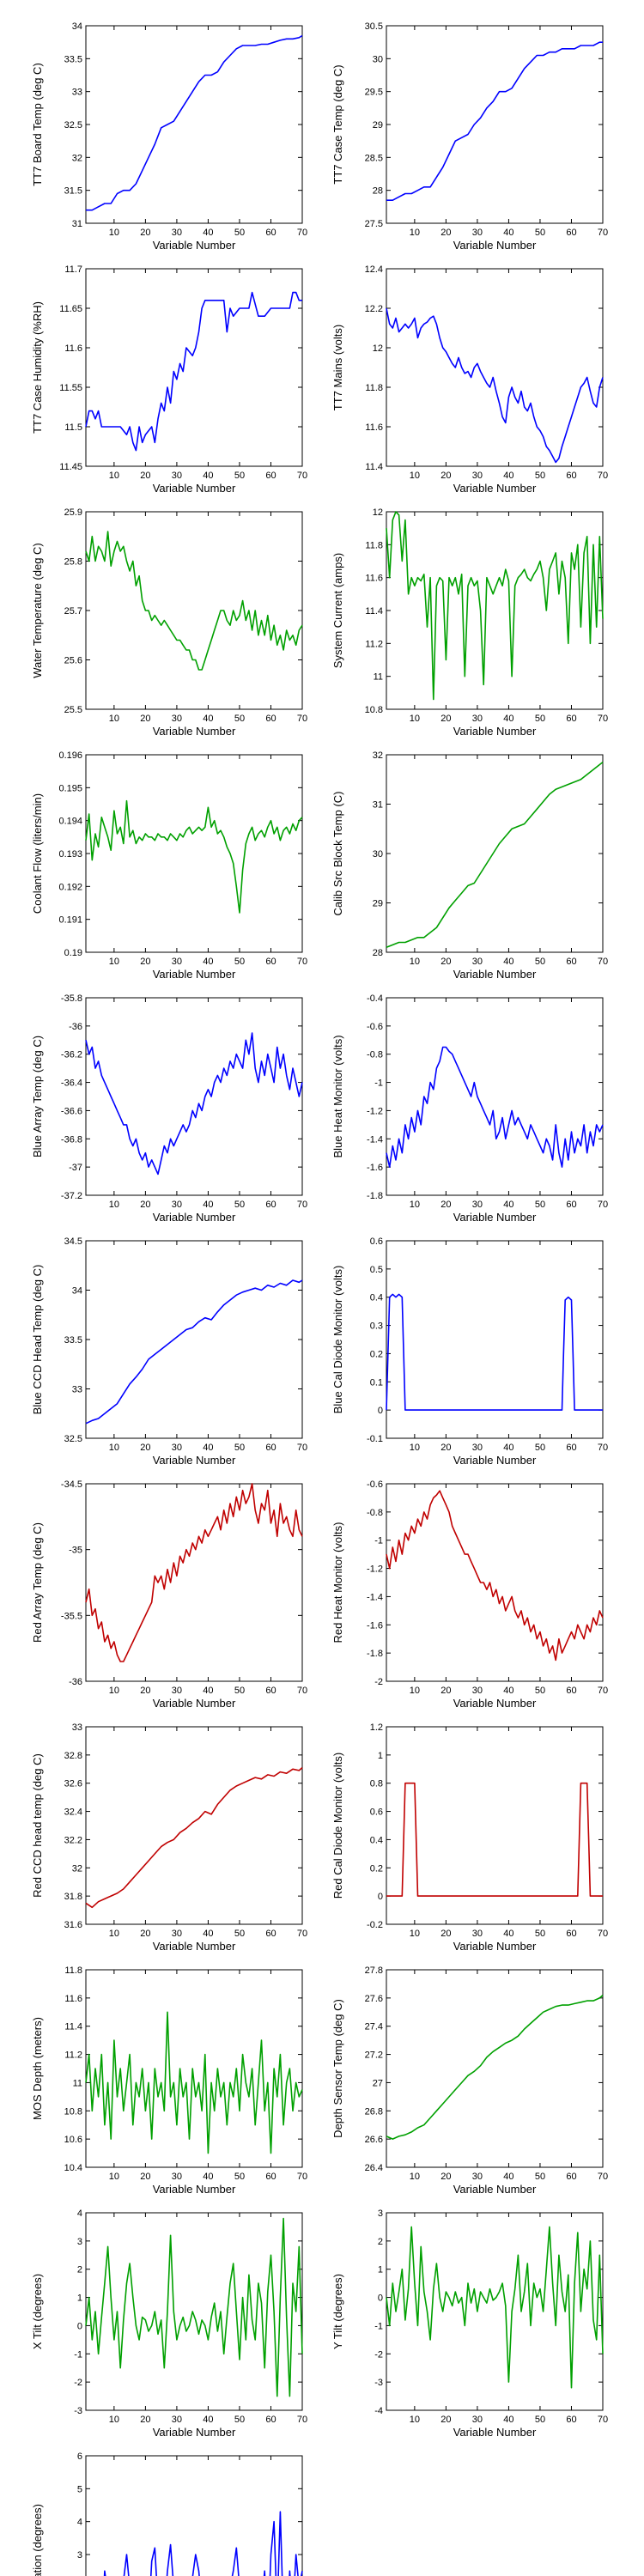 The width and height of the screenshot is (644, 2576). I want to click on y-tick-label: -1.6, so click(375, 1625).